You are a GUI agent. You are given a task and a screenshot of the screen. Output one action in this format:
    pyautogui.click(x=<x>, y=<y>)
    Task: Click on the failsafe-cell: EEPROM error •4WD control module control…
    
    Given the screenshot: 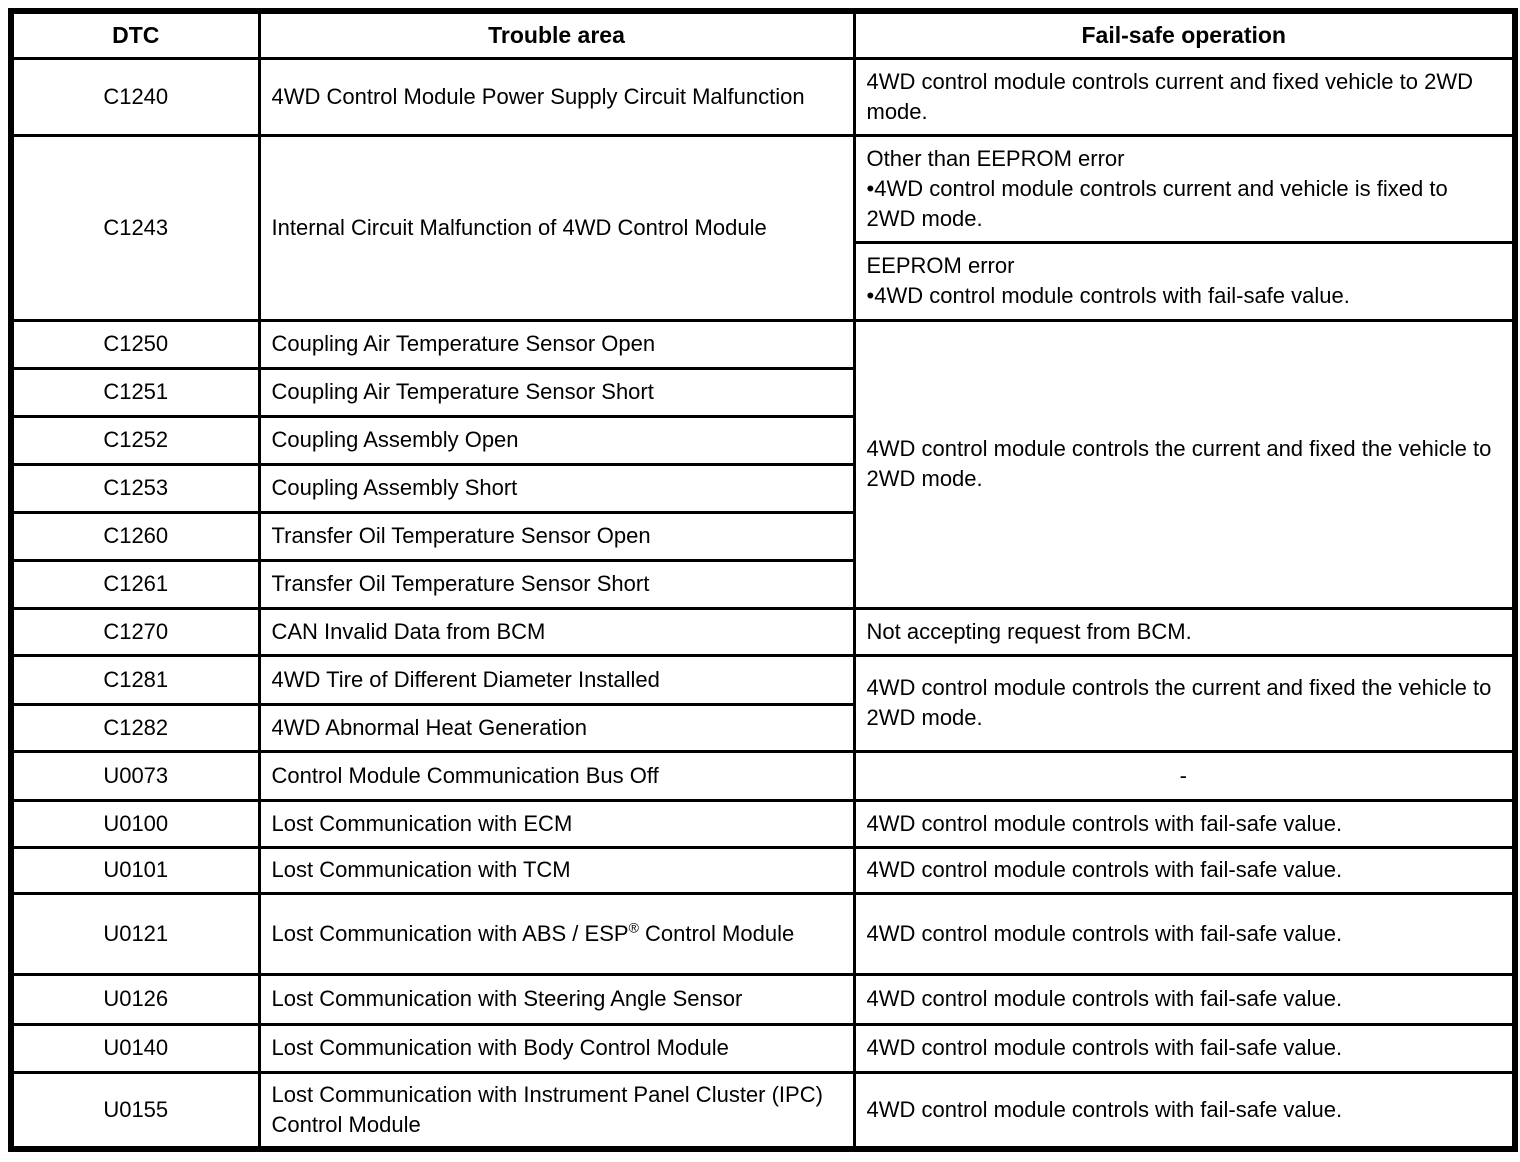 What is the action you would take?
    pyautogui.click(x=1184, y=281)
    